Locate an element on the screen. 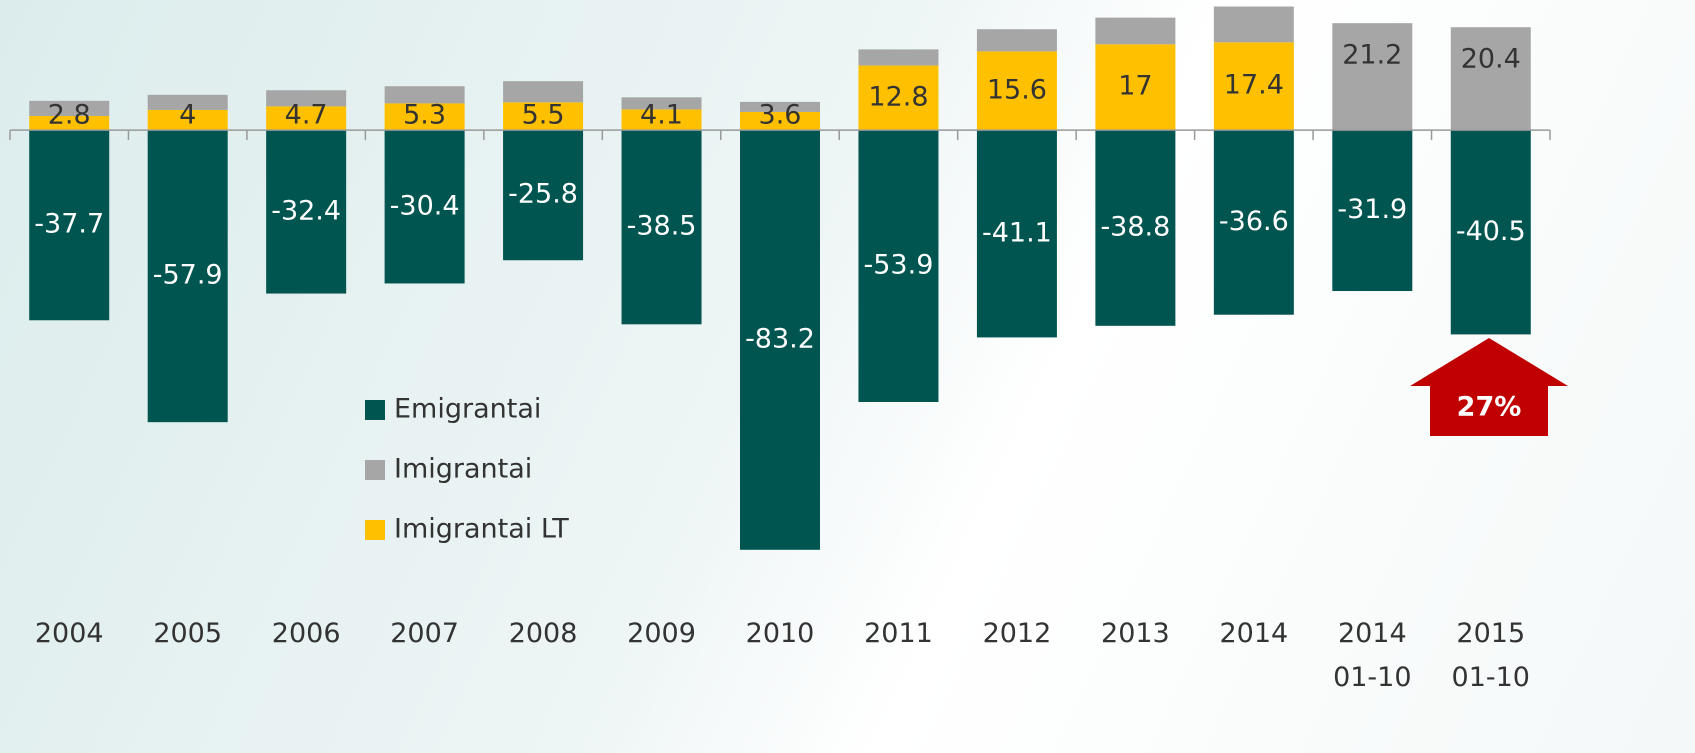 The image size is (1695, 753). data-label: 12.8 is located at coordinates (898, 96).